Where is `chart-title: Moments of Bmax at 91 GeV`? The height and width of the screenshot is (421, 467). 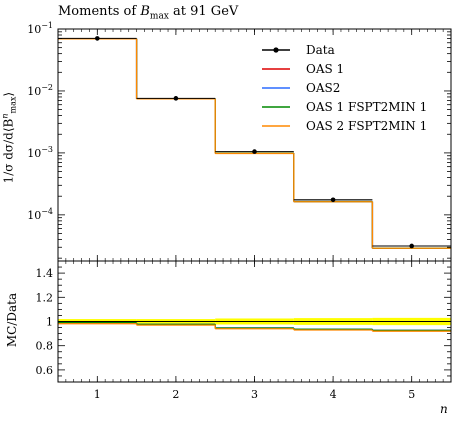 chart-title: Moments of Bmax at 91 GeV is located at coordinates (148, 13).